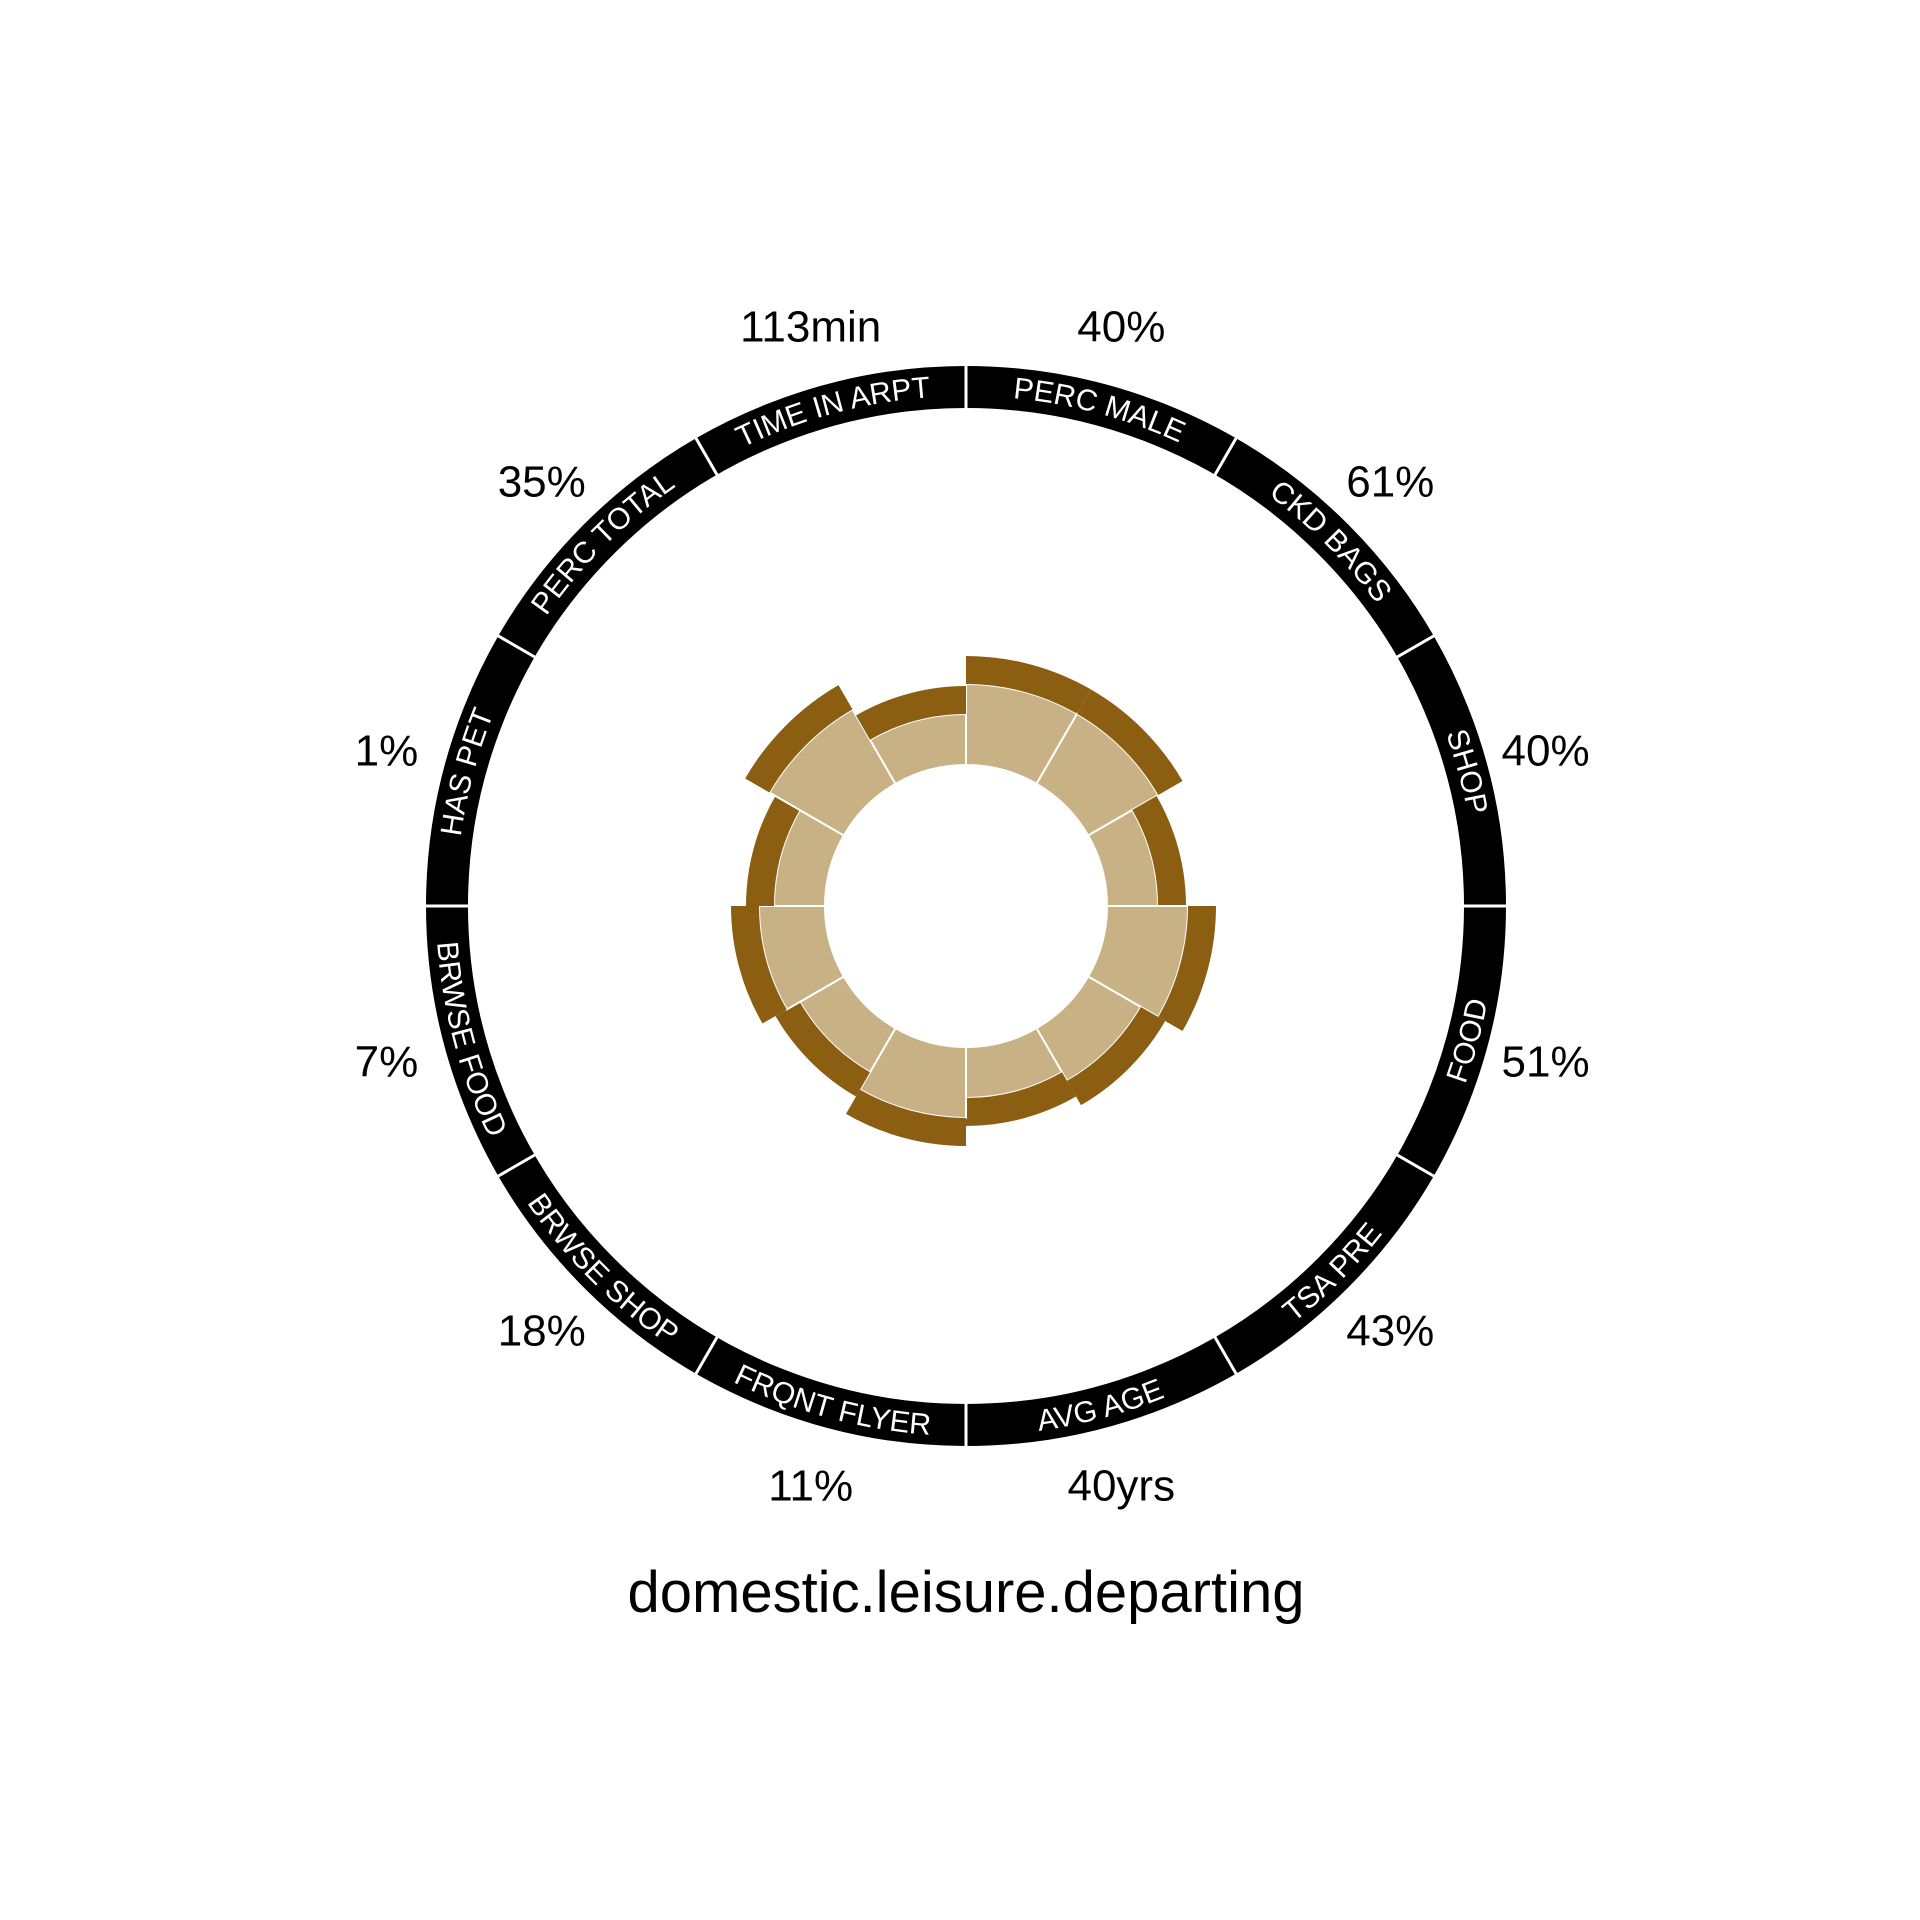 The height and width of the screenshot is (1920, 1920). Describe the element at coordinates (1187, 968) in the screenshot. I see `bar-cap-food` at that location.